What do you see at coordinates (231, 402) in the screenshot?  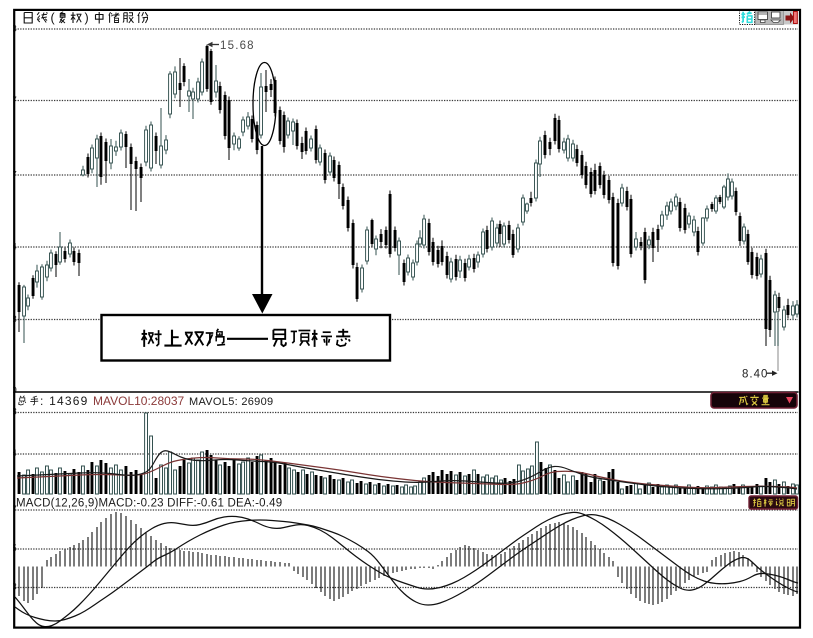 I see `svg-text: MAVOL5: 26909` at bounding box center [231, 402].